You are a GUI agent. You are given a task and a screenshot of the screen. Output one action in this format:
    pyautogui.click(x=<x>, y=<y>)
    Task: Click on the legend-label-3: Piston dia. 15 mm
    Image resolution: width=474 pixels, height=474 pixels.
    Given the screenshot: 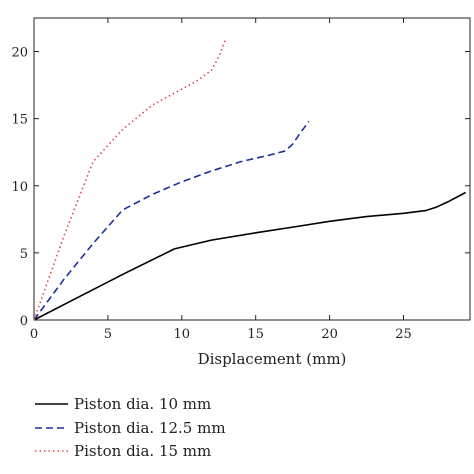 What is the action you would take?
    pyautogui.click(x=142, y=451)
    